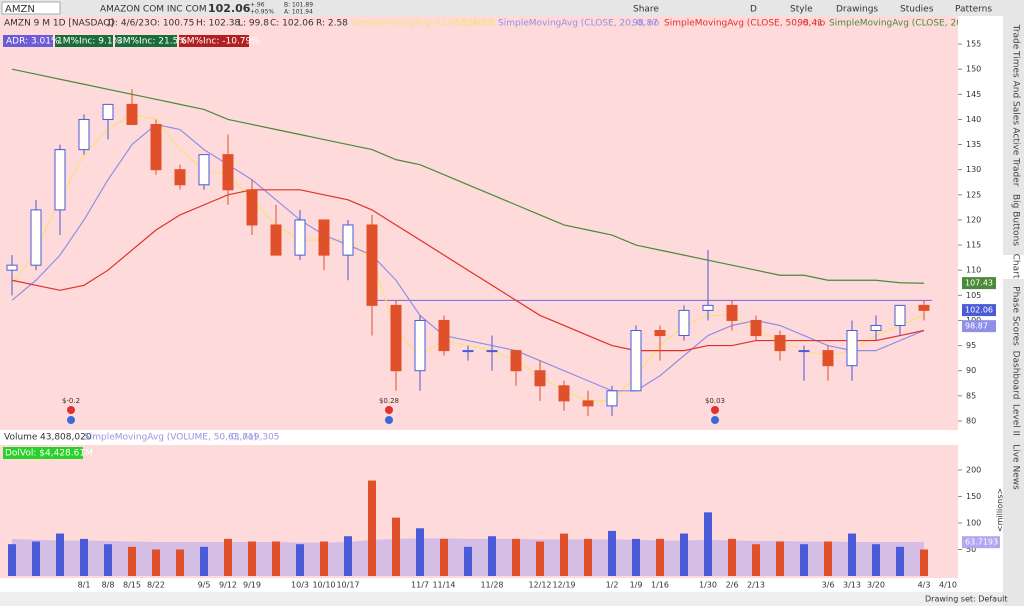  What do you see at coordinates (612, 585) in the screenshot?
I see `x-tick-label: 1/2` at bounding box center [612, 585].